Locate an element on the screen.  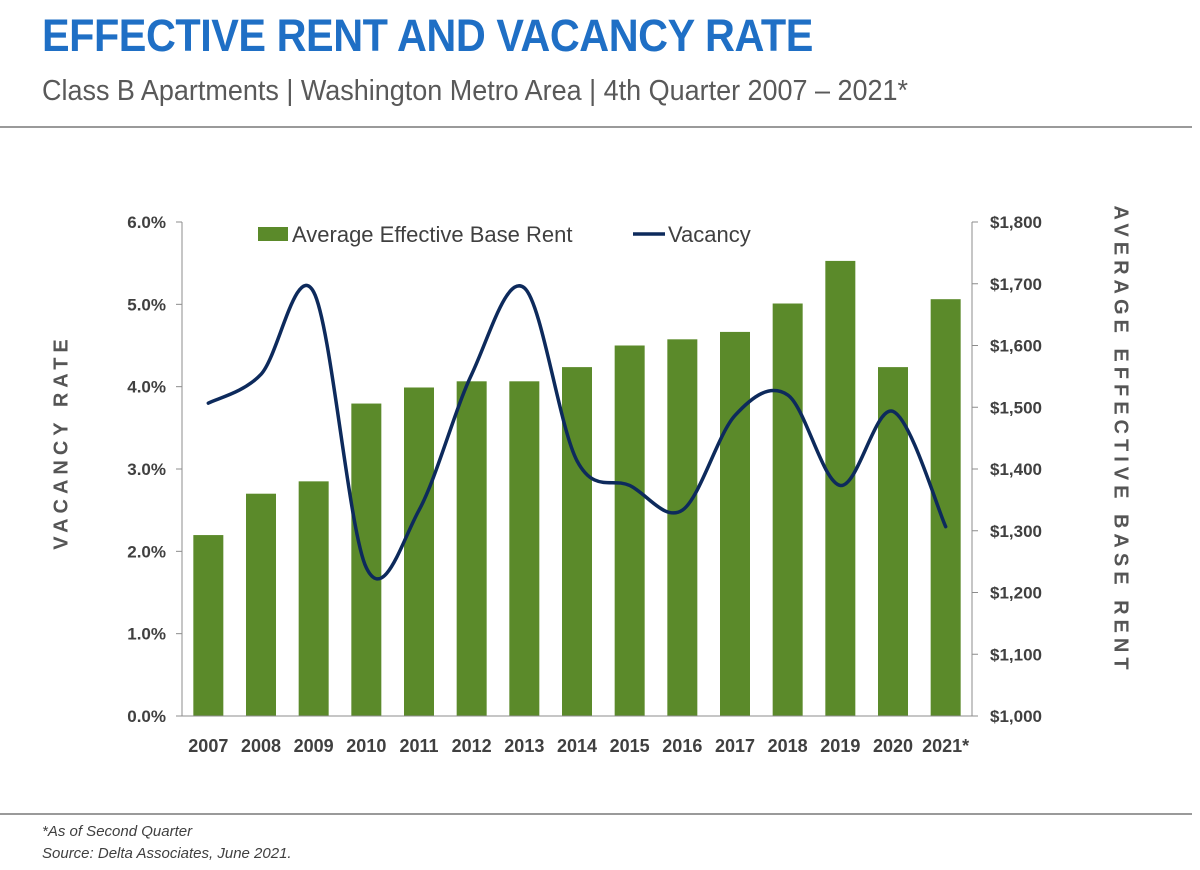
legend-vacancy-label: Vacancy is located at coordinates (709, 234).